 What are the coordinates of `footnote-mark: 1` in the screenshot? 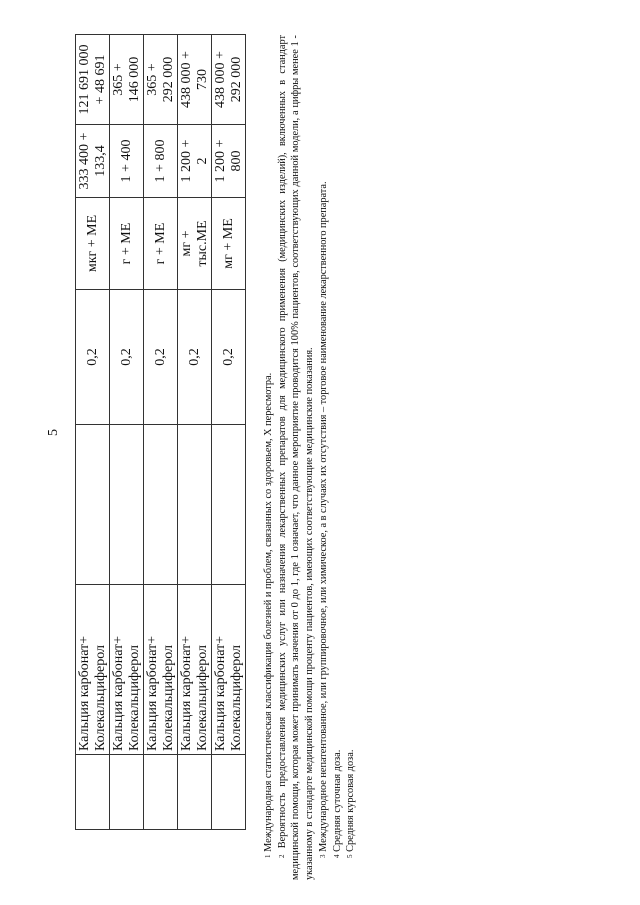 It's located at (268, 856).